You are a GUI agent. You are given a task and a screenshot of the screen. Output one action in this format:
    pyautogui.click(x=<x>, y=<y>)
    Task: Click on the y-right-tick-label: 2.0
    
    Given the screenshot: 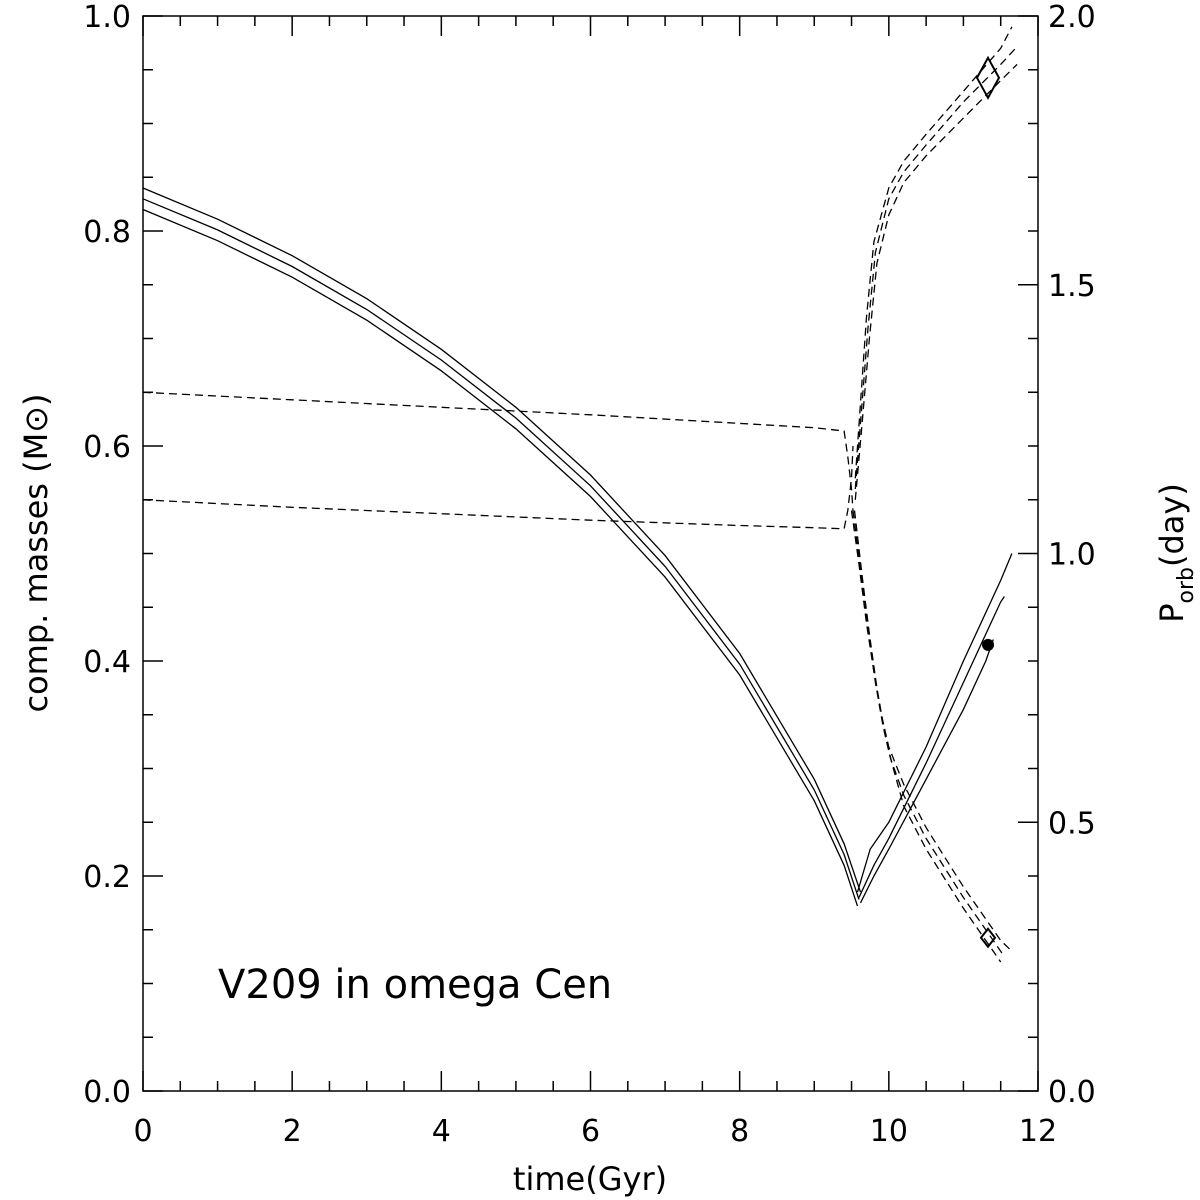 What is the action you would take?
    pyautogui.click(x=1072, y=17)
    